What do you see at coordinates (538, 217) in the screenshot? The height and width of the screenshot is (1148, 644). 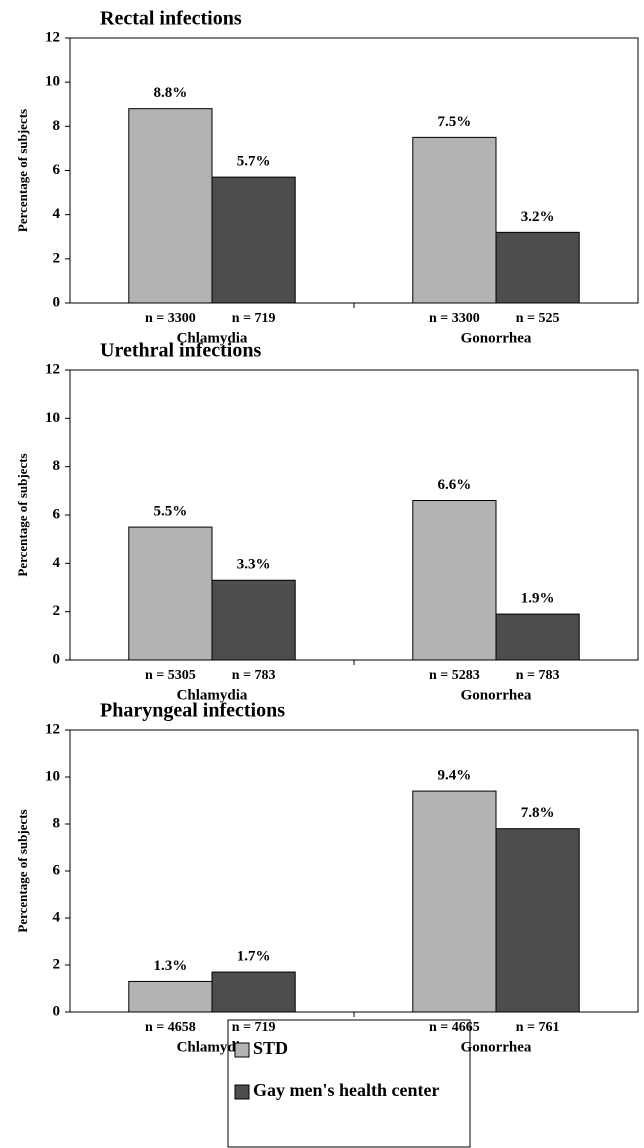 I see `value-label: 3.2%` at bounding box center [538, 217].